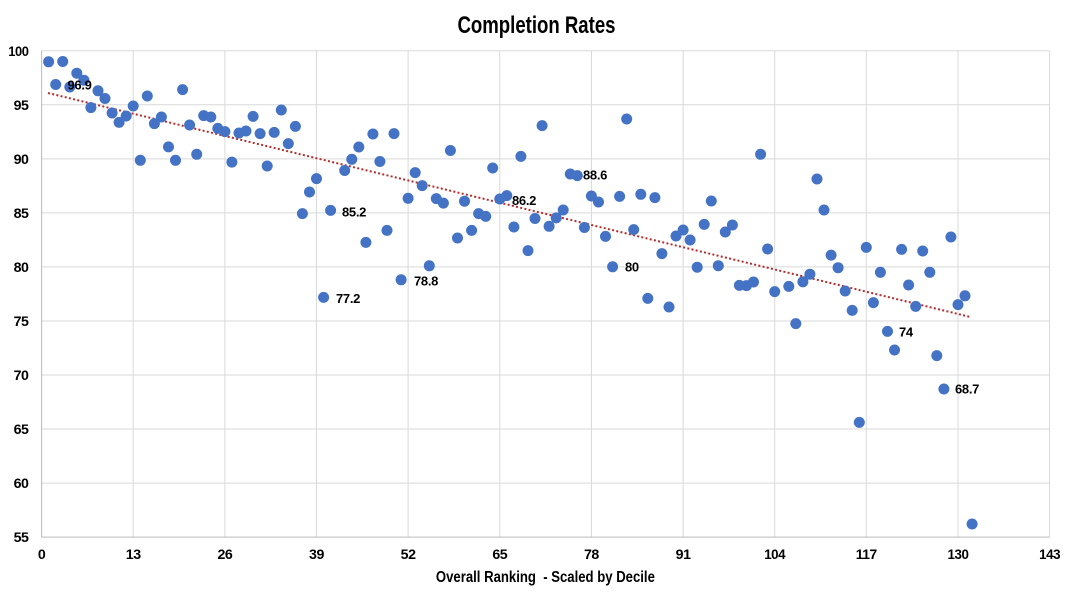  Describe the element at coordinates (21, 322) in the screenshot. I see `svg-text: 75` at that location.